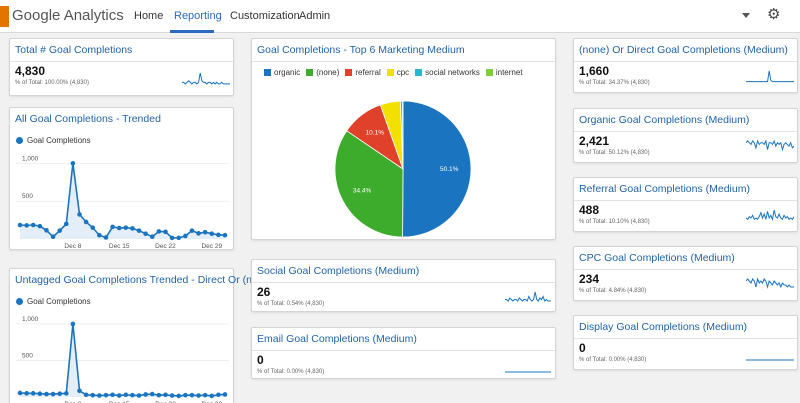 Image resolution: width=800 pixels, height=403 pixels. What do you see at coordinates (30, 71) in the screenshot?
I see `metric-value: 4,830` at bounding box center [30, 71].